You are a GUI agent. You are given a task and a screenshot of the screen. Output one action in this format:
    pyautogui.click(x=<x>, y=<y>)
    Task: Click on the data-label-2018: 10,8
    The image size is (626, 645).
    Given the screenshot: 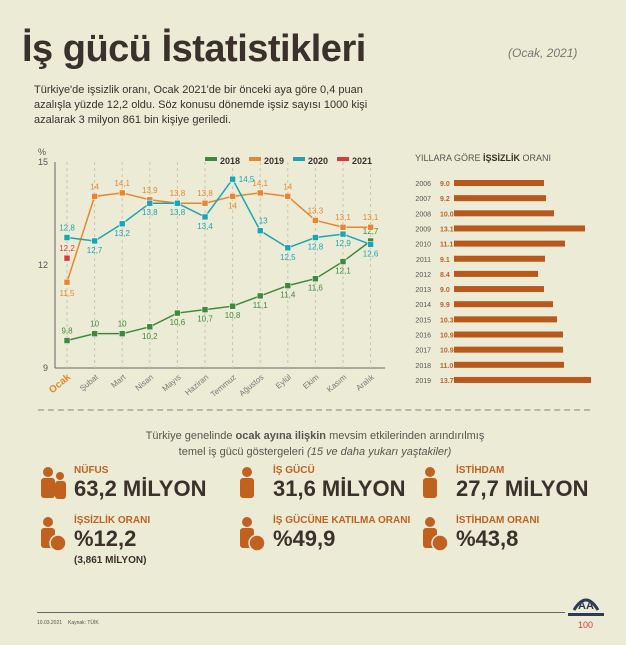 What is the action you would take?
    pyautogui.click(x=233, y=315)
    